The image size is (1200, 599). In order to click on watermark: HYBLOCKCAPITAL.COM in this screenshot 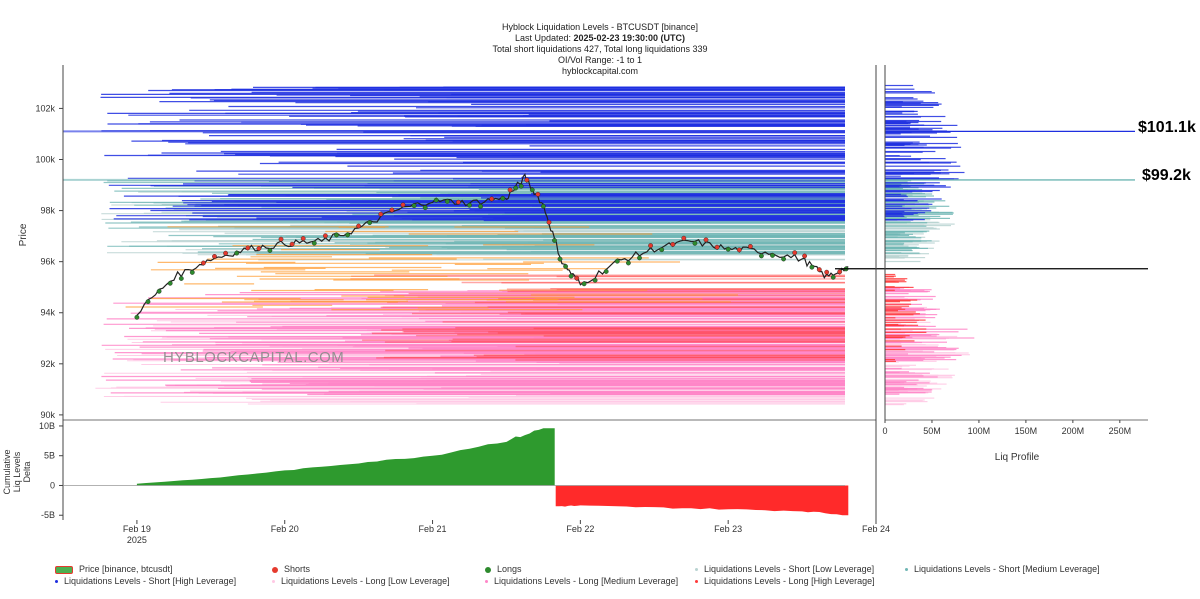, I will do `click(254, 357)`.